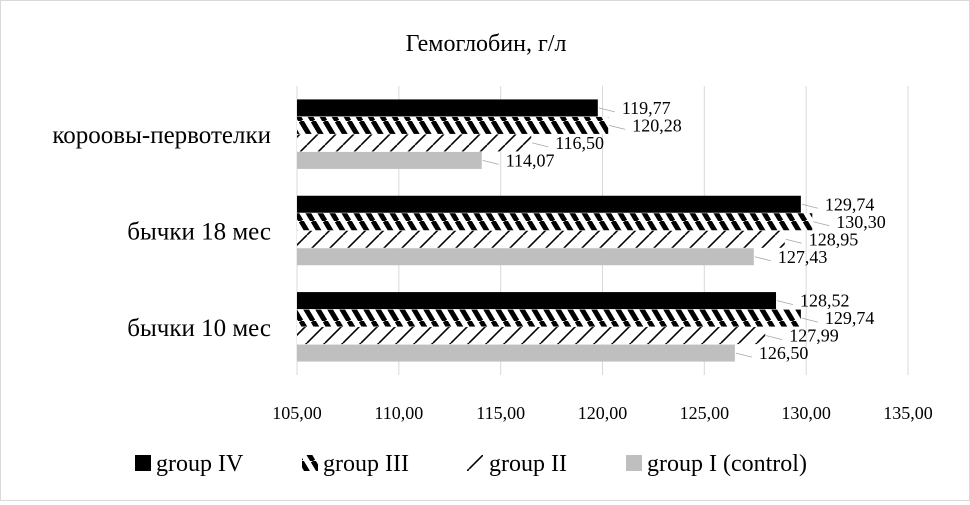  What do you see at coordinates (806, 413) in the screenshot?
I see `x-tick-label: 130,00` at bounding box center [806, 413].